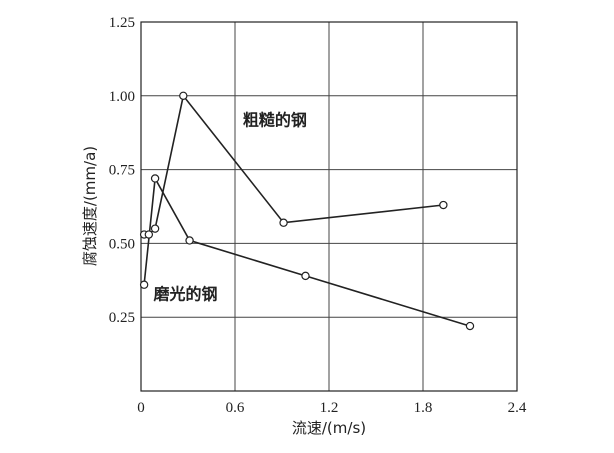  I want to click on x-tick-label: 0.6, so click(235, 408).